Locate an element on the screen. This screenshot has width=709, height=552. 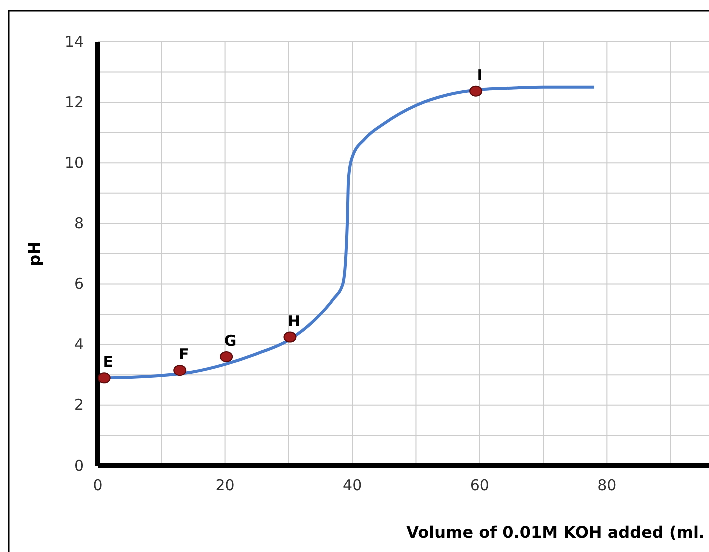
x-tick-label: 40 is located at coordinates (352, 485).